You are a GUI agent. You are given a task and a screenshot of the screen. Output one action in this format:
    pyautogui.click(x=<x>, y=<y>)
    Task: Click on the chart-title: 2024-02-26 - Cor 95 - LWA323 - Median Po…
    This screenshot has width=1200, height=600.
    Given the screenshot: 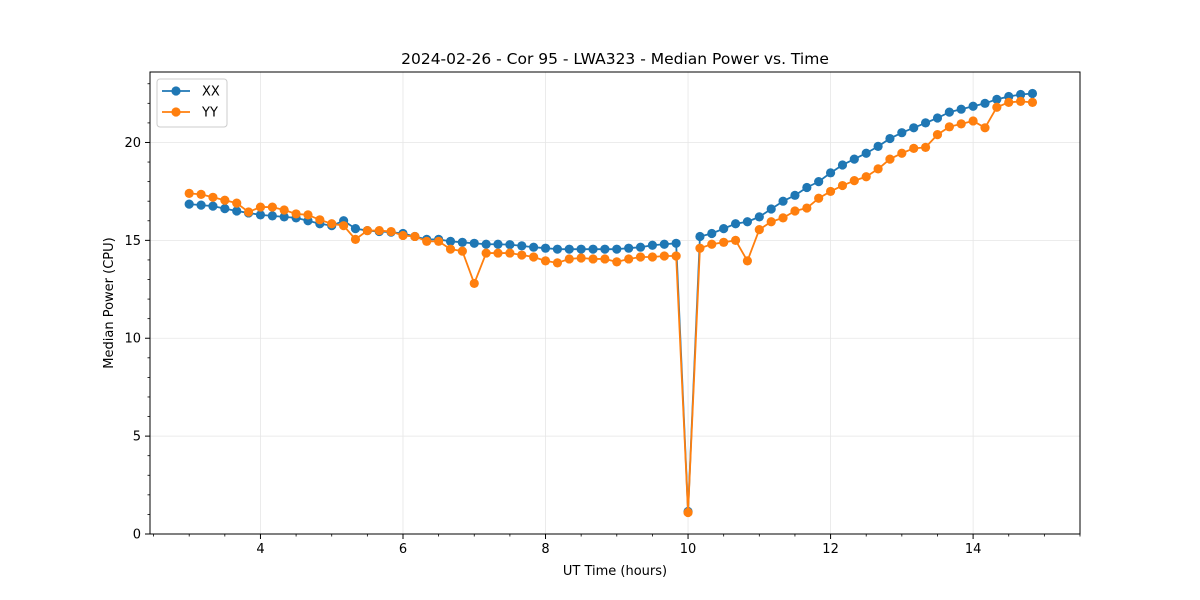 What is the action you would take?
    pyautogui.click(x=615, y=59)
    